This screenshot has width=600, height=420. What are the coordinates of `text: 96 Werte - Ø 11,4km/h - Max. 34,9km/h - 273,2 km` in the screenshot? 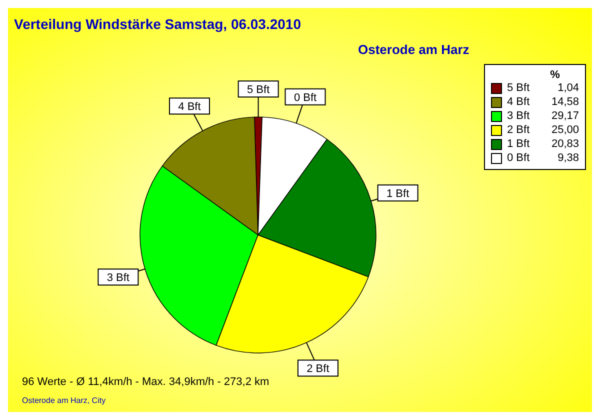 It's located at (146, 382).